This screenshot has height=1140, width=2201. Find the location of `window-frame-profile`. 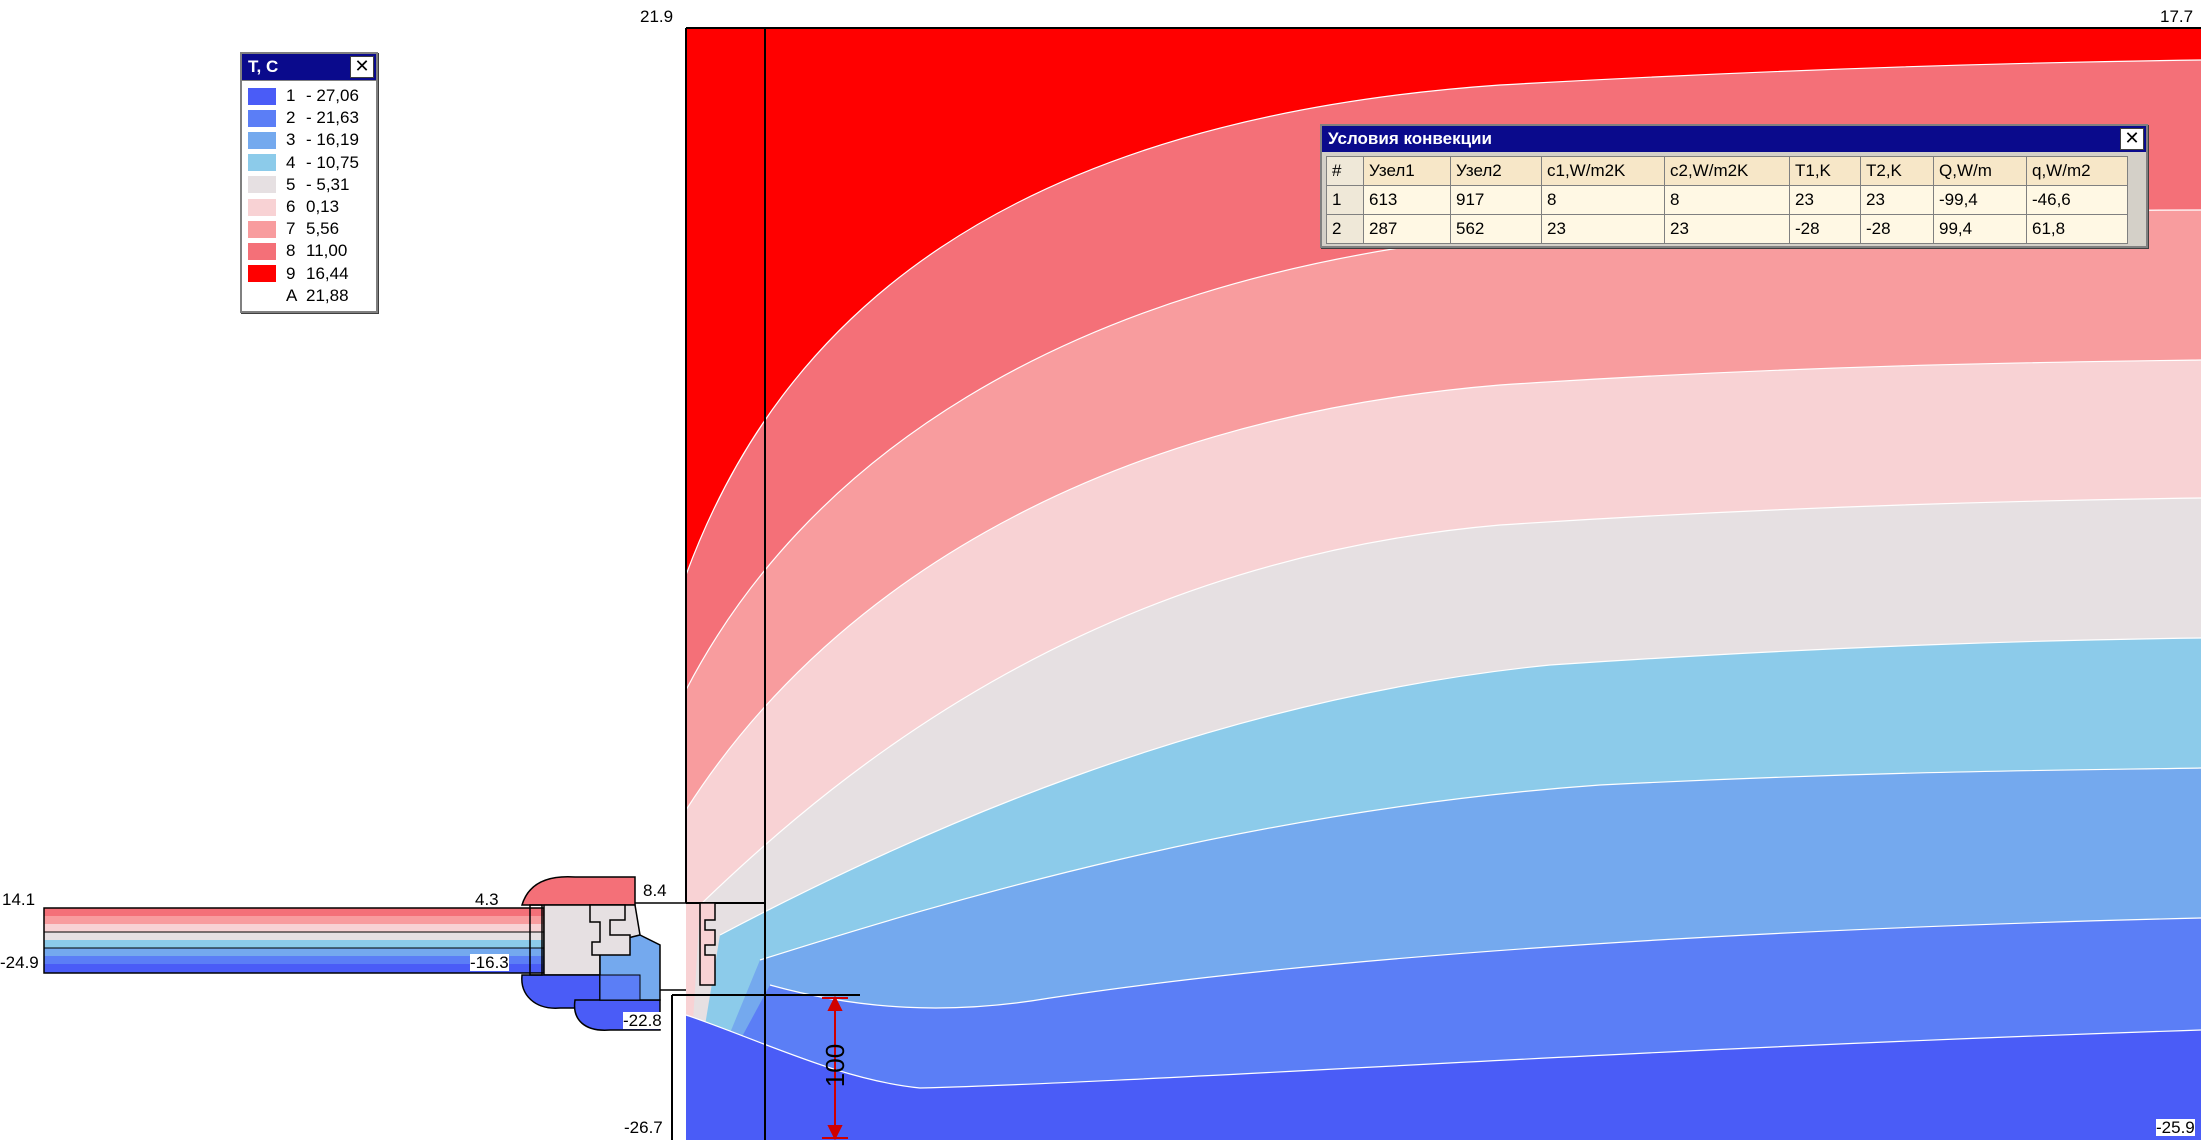

window-frame-profile is located at coordinates (618, 953).